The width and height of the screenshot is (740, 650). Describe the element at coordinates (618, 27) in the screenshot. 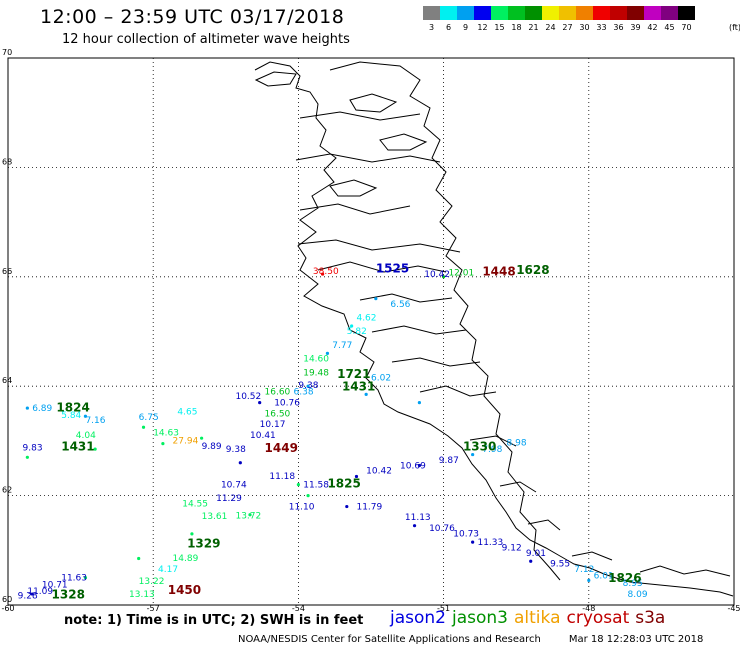

I see `legend-label: 36` at that location.